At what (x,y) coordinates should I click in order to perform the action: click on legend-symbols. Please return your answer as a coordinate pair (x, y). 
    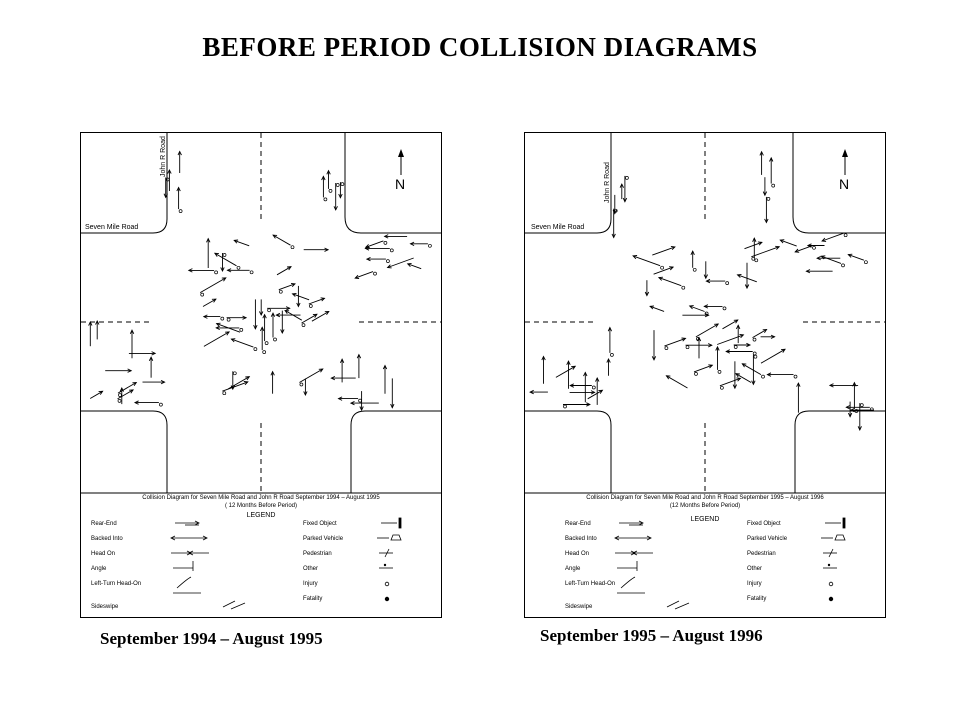
    Looking at the image, I should click on (730, 563).